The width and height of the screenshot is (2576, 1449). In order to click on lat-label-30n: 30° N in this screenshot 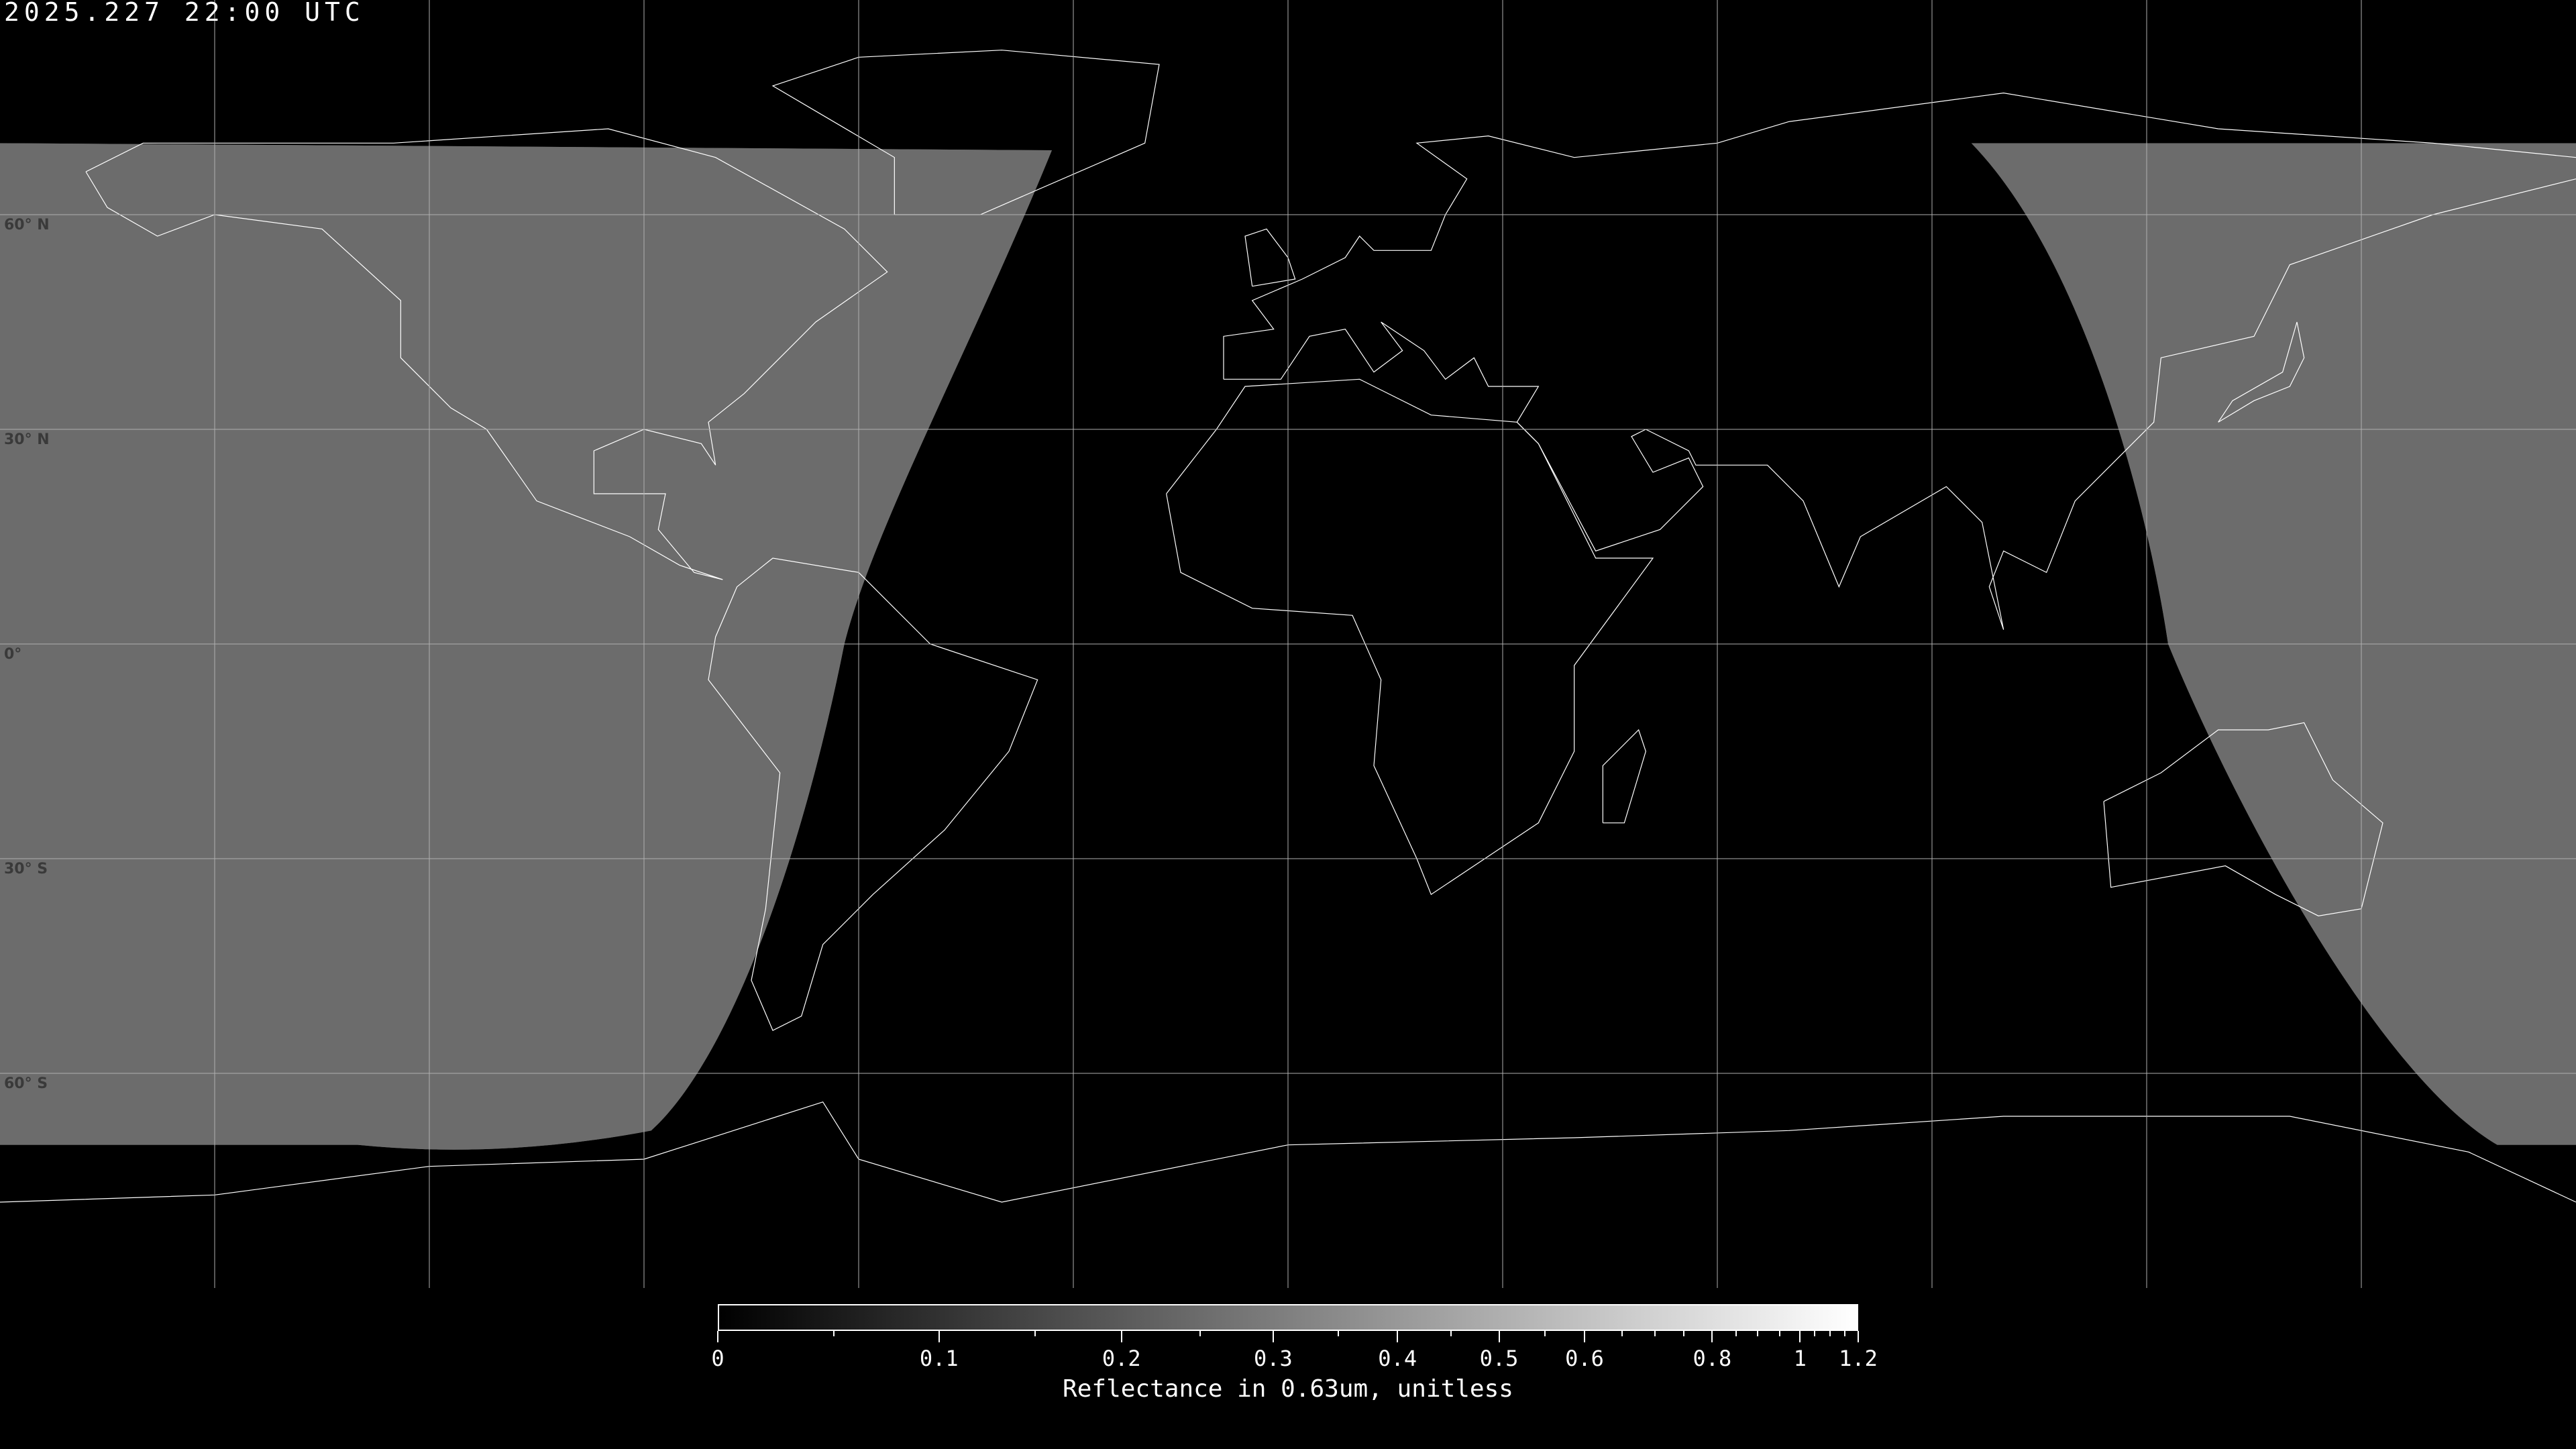, I will do `click(27, 439)`.